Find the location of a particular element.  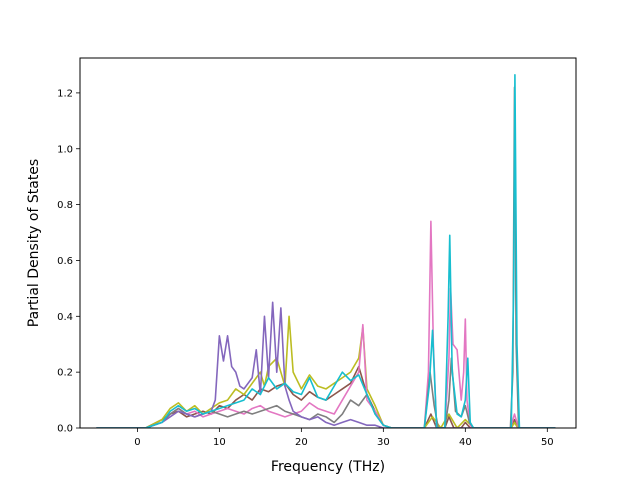

x-axis: 0 10 20 30 40 50 is located at coordinates (344, 438).